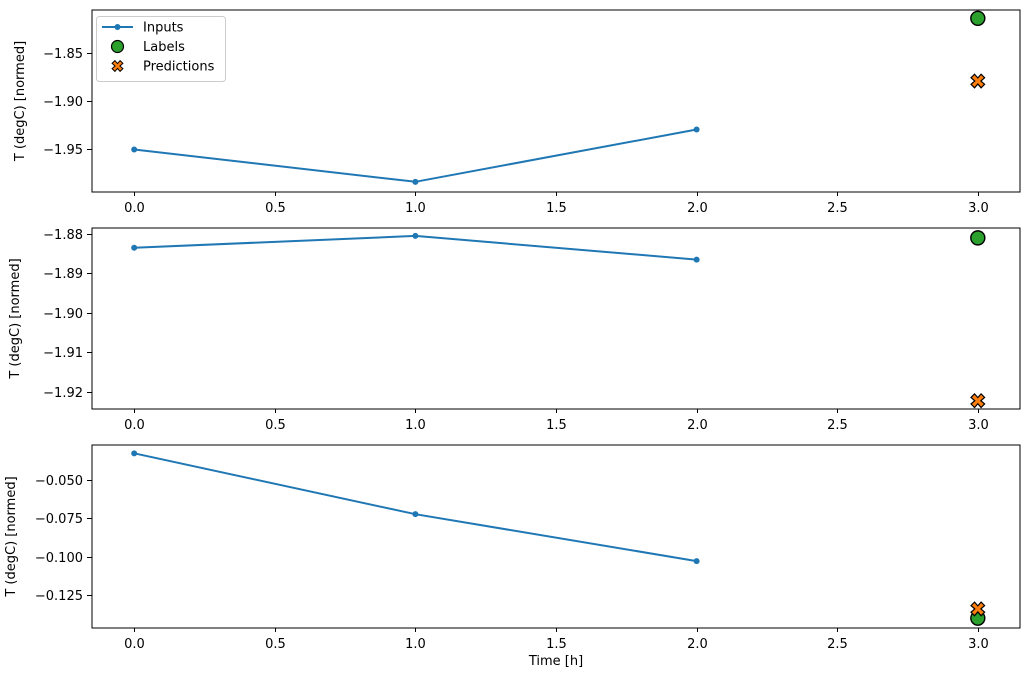 Image resolution: width=1030 pixels, height=679 pixels. What do you see at coordinates (163, 28) in the screenshot?
I see `legend-label-inputs: Inputs` at bounding box center [163, 28].